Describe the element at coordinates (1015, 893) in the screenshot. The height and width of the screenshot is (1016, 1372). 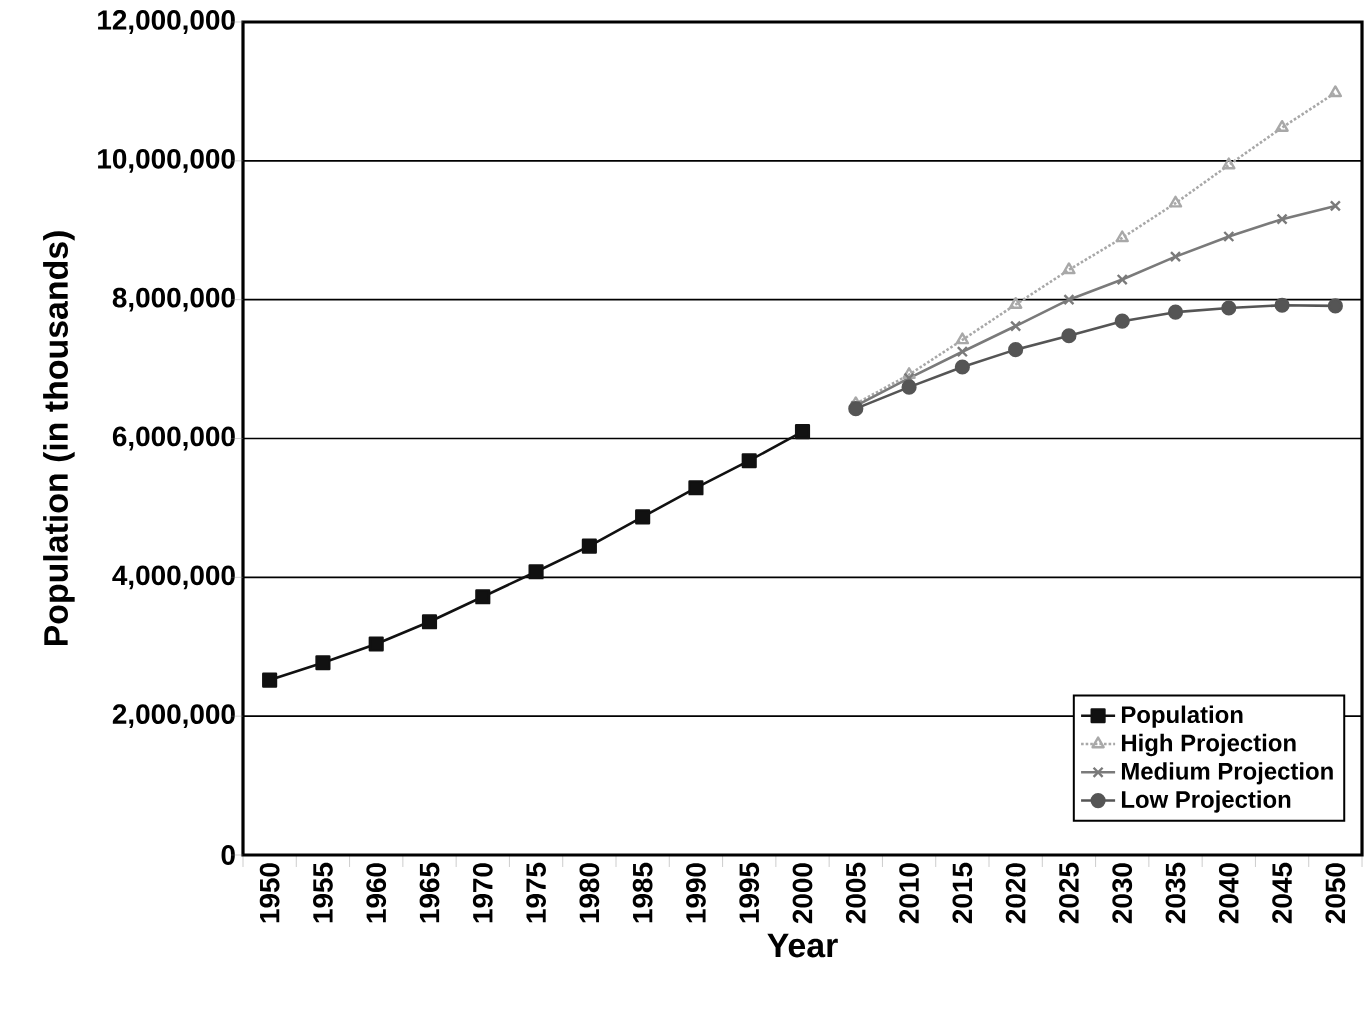
I see `x-tick-label: 2020` at that location.